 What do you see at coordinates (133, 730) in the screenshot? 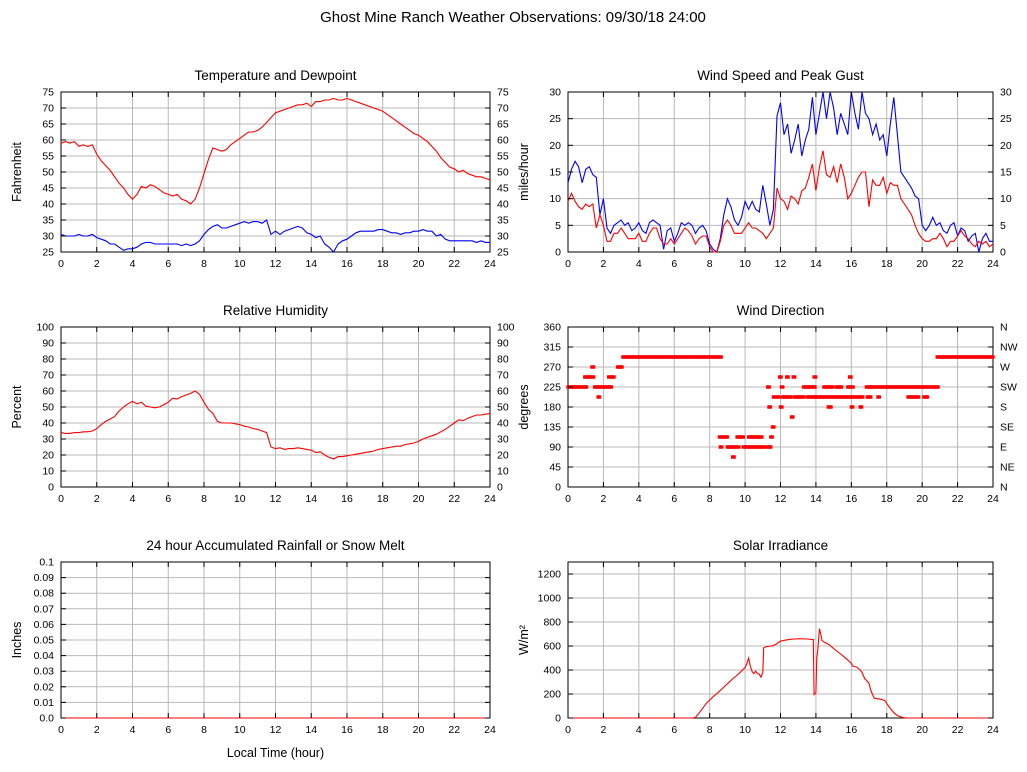
I see `svg-text: 4` at bounding box center [133, 730].